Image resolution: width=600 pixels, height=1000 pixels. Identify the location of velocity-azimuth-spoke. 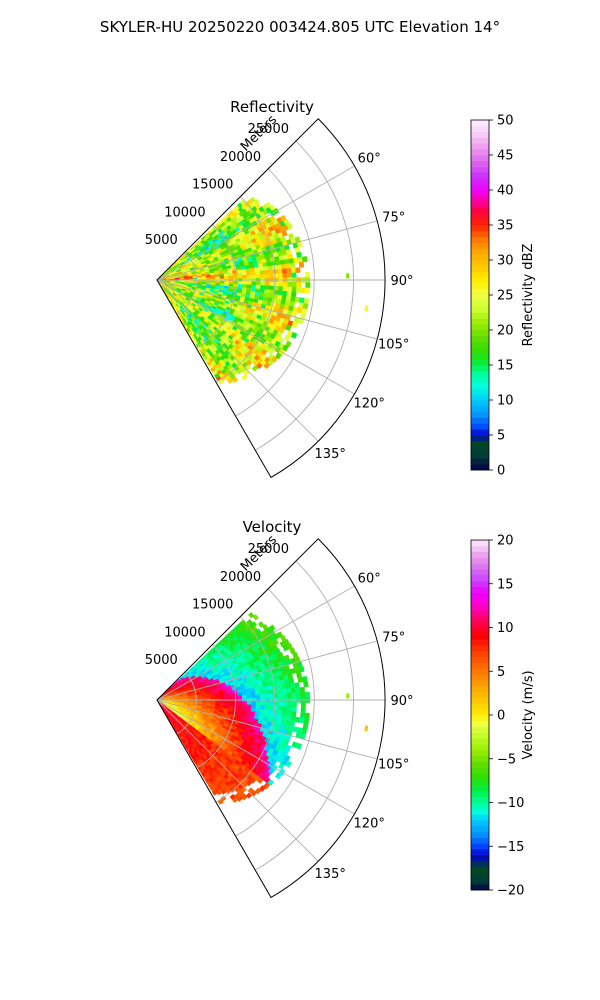
(255, 643).